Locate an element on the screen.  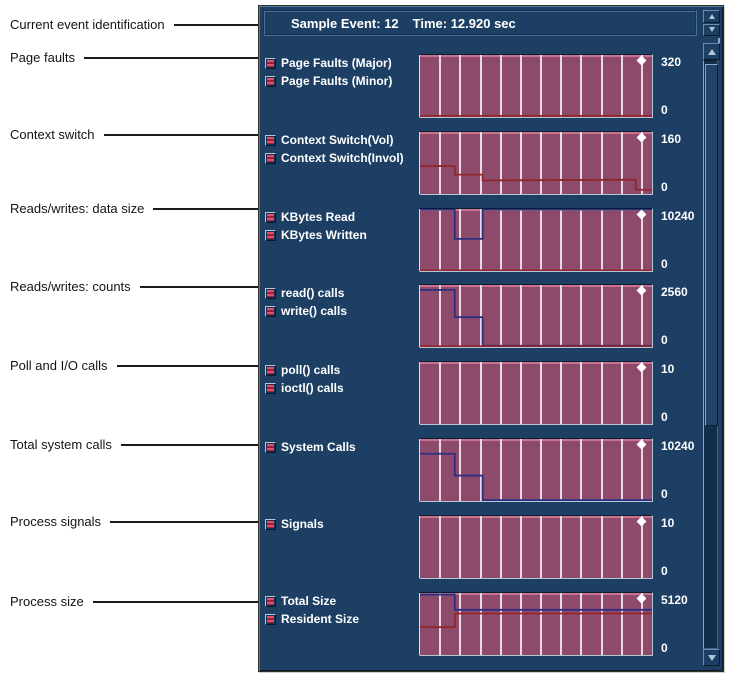
scrollbar-track is located at coordinates (710, 354).